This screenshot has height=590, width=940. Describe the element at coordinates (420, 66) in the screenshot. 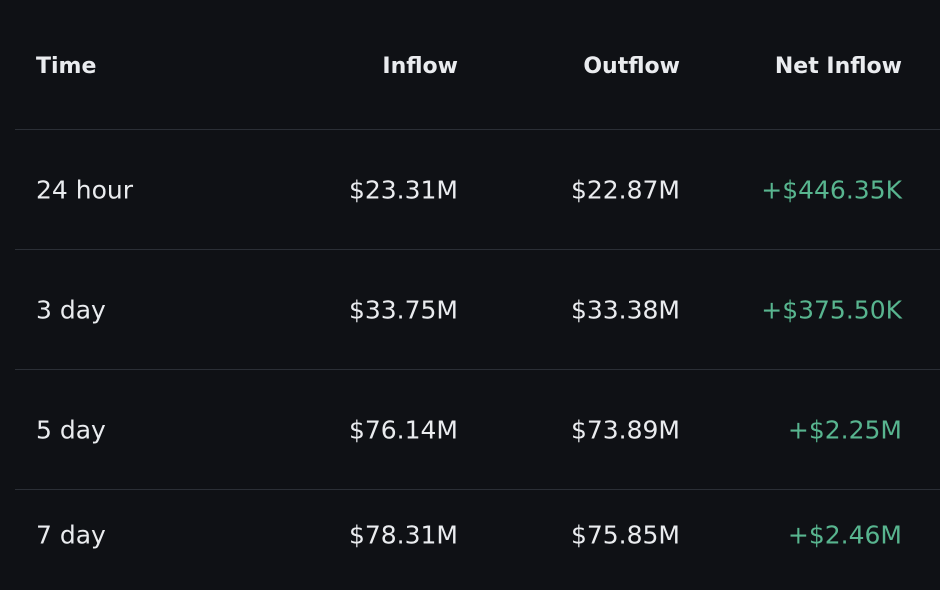

I see `column-header-inflow: Inflow` at that location.